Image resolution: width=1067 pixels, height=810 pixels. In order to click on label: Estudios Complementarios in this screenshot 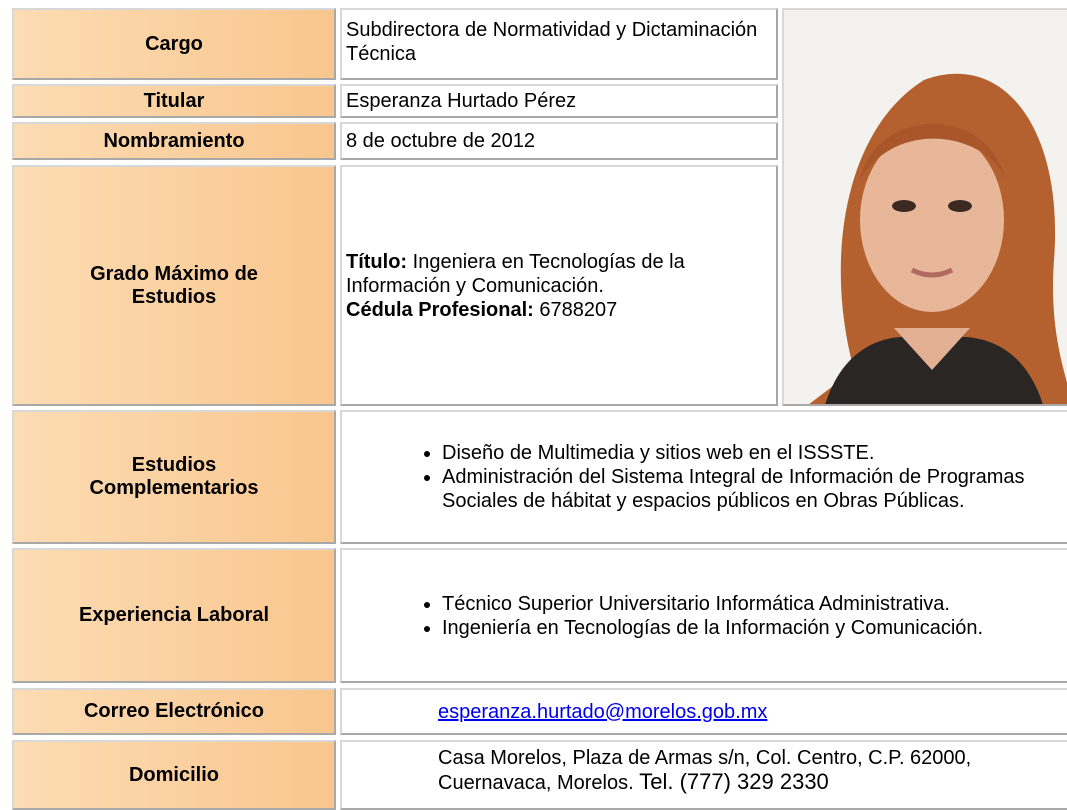, I will do `click(174, 476)`.